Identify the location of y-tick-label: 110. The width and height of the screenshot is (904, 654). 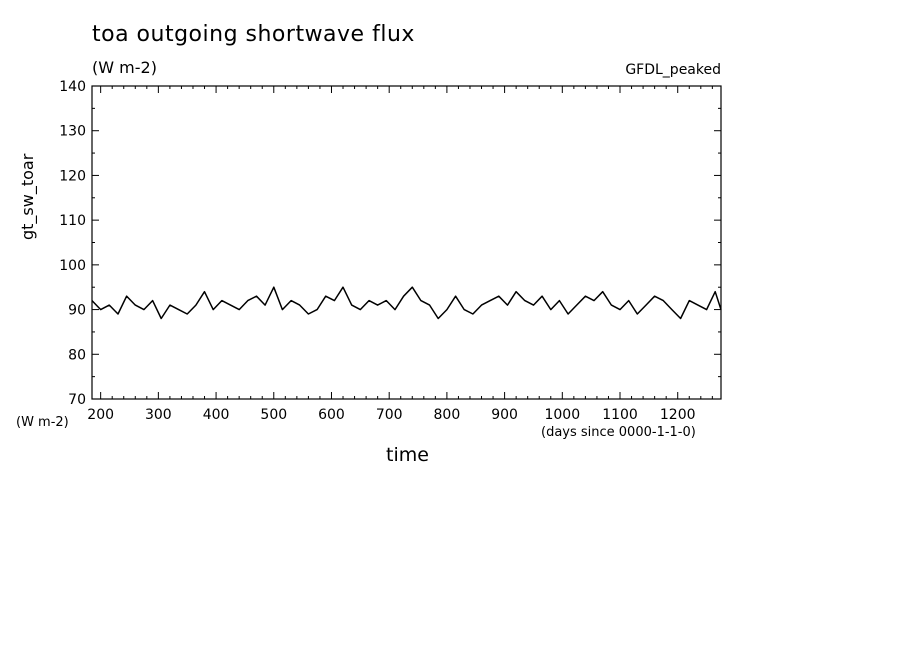
(72, 221).